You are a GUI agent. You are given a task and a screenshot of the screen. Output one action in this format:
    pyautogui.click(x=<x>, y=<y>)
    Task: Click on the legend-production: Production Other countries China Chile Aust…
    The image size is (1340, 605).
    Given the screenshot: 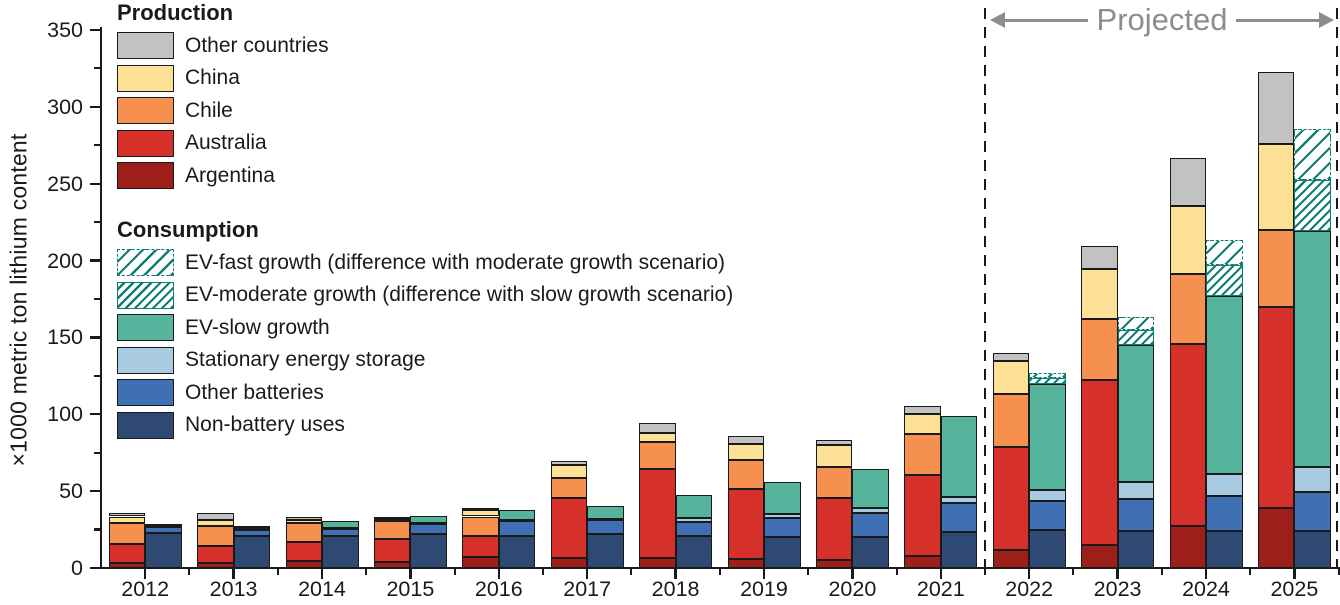 What is the action you would take?
    pyautogui.click(x=223, y=97)
    